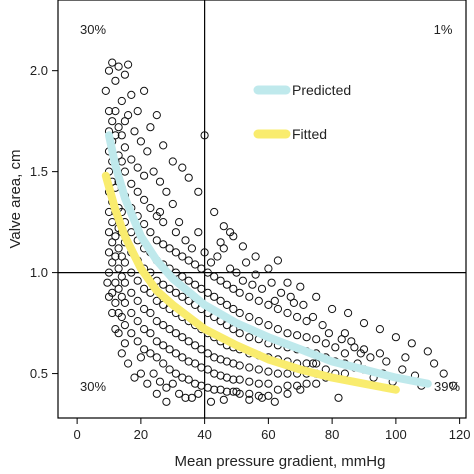  I want to click on quadrant-label-top-right: 1%, so click(443, 29).